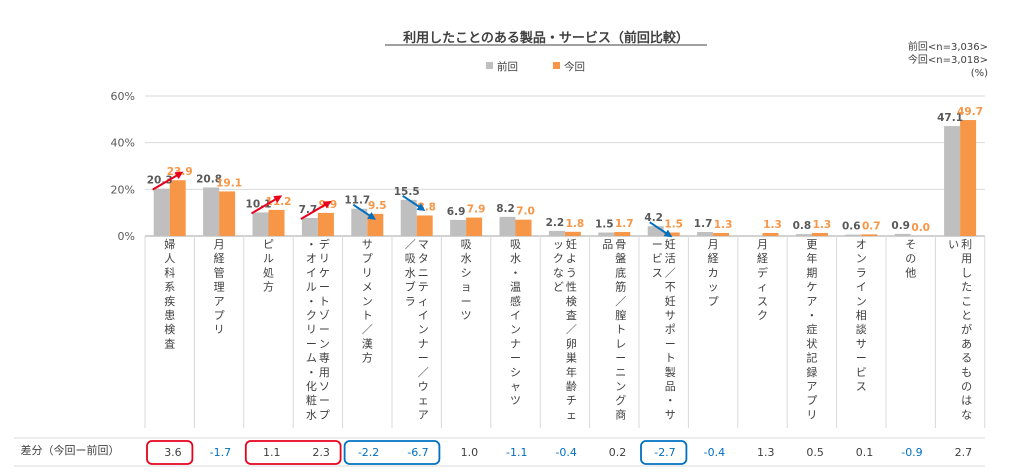  What do you see at coordinates (861, 315) in the screenshot?
I see `category-label: オンライン相談サービス` at bounding box center [861, 315].